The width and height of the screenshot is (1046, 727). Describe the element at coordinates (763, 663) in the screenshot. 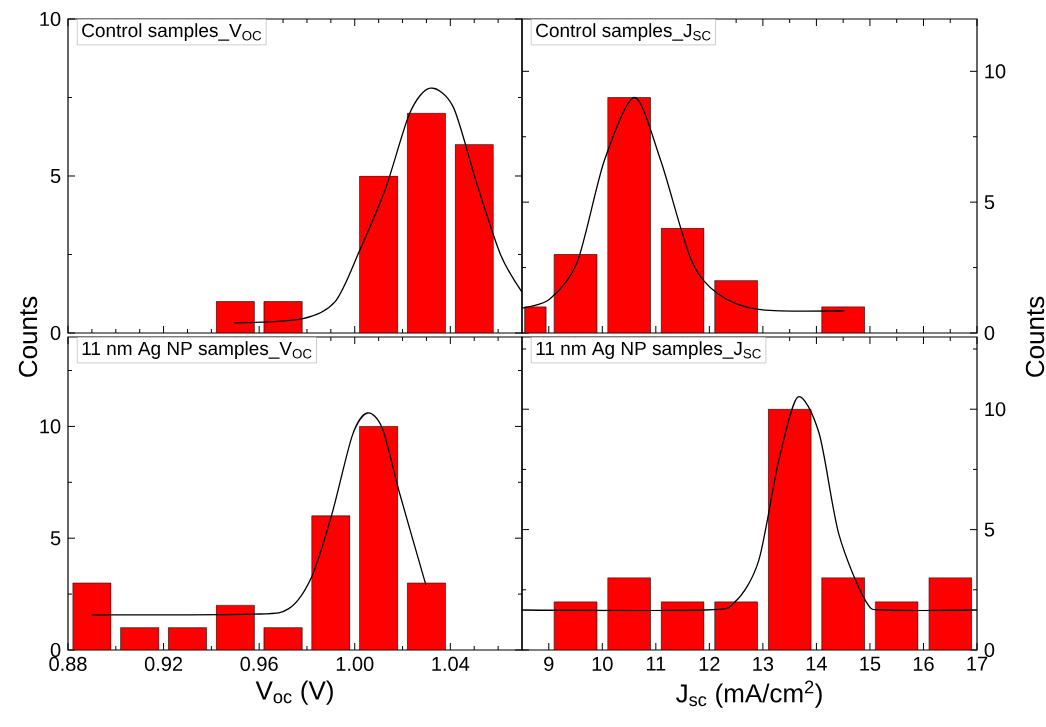

I see `x-tick-label: 13` at that location.